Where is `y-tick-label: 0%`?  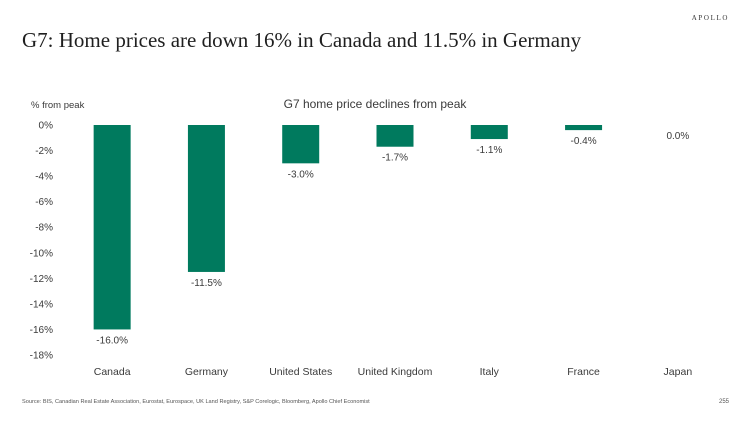
y-tick-label: 0% is located at coordinates (46, 126).